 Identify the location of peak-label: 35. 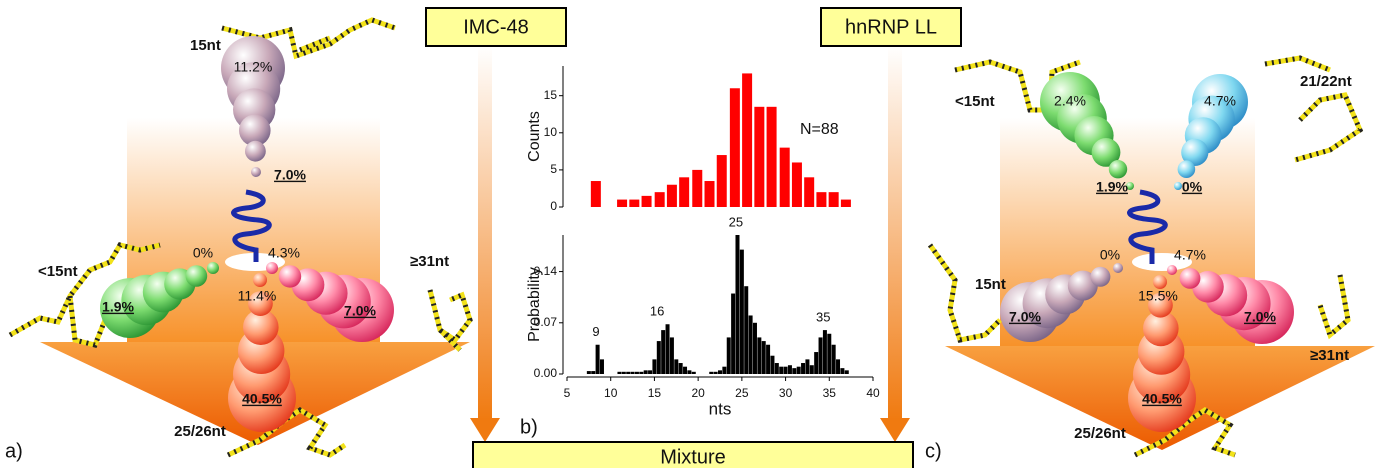
(823, 317).